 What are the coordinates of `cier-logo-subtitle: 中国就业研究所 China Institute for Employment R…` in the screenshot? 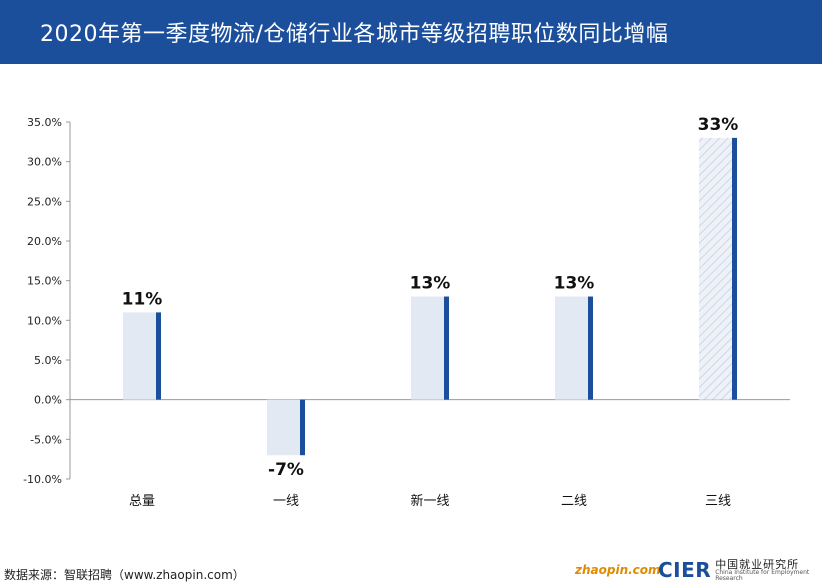 It's located at (768, 570).